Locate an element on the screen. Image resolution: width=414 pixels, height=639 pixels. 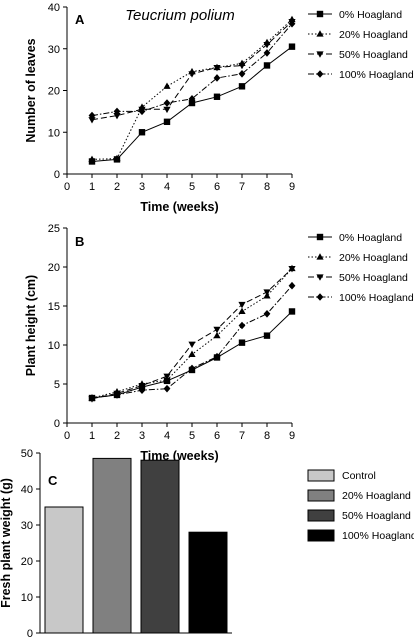
panel-label-b: B is located at coordinates (79, 241).